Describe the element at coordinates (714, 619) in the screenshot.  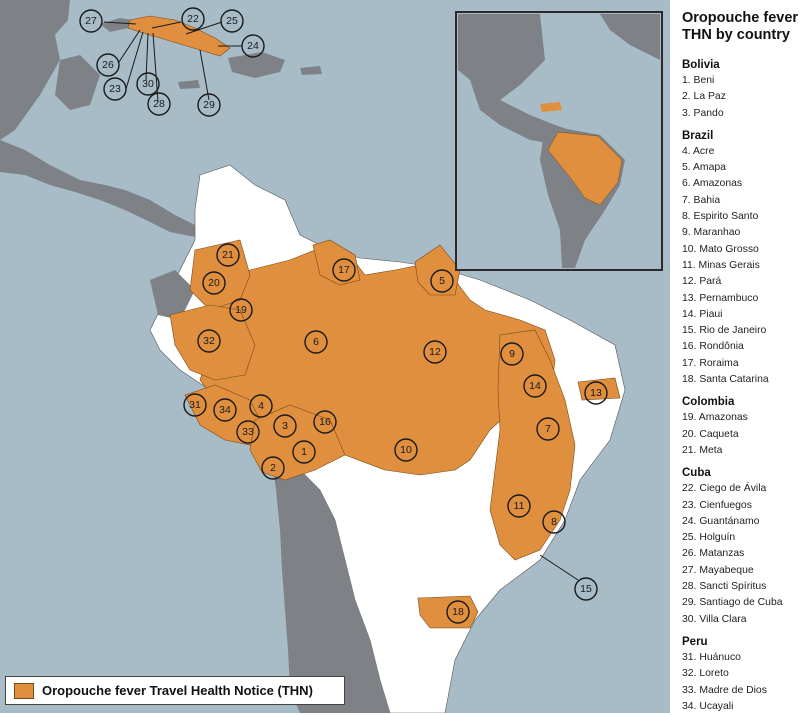
I see `region-item: 30. Villa Clara` at that location.